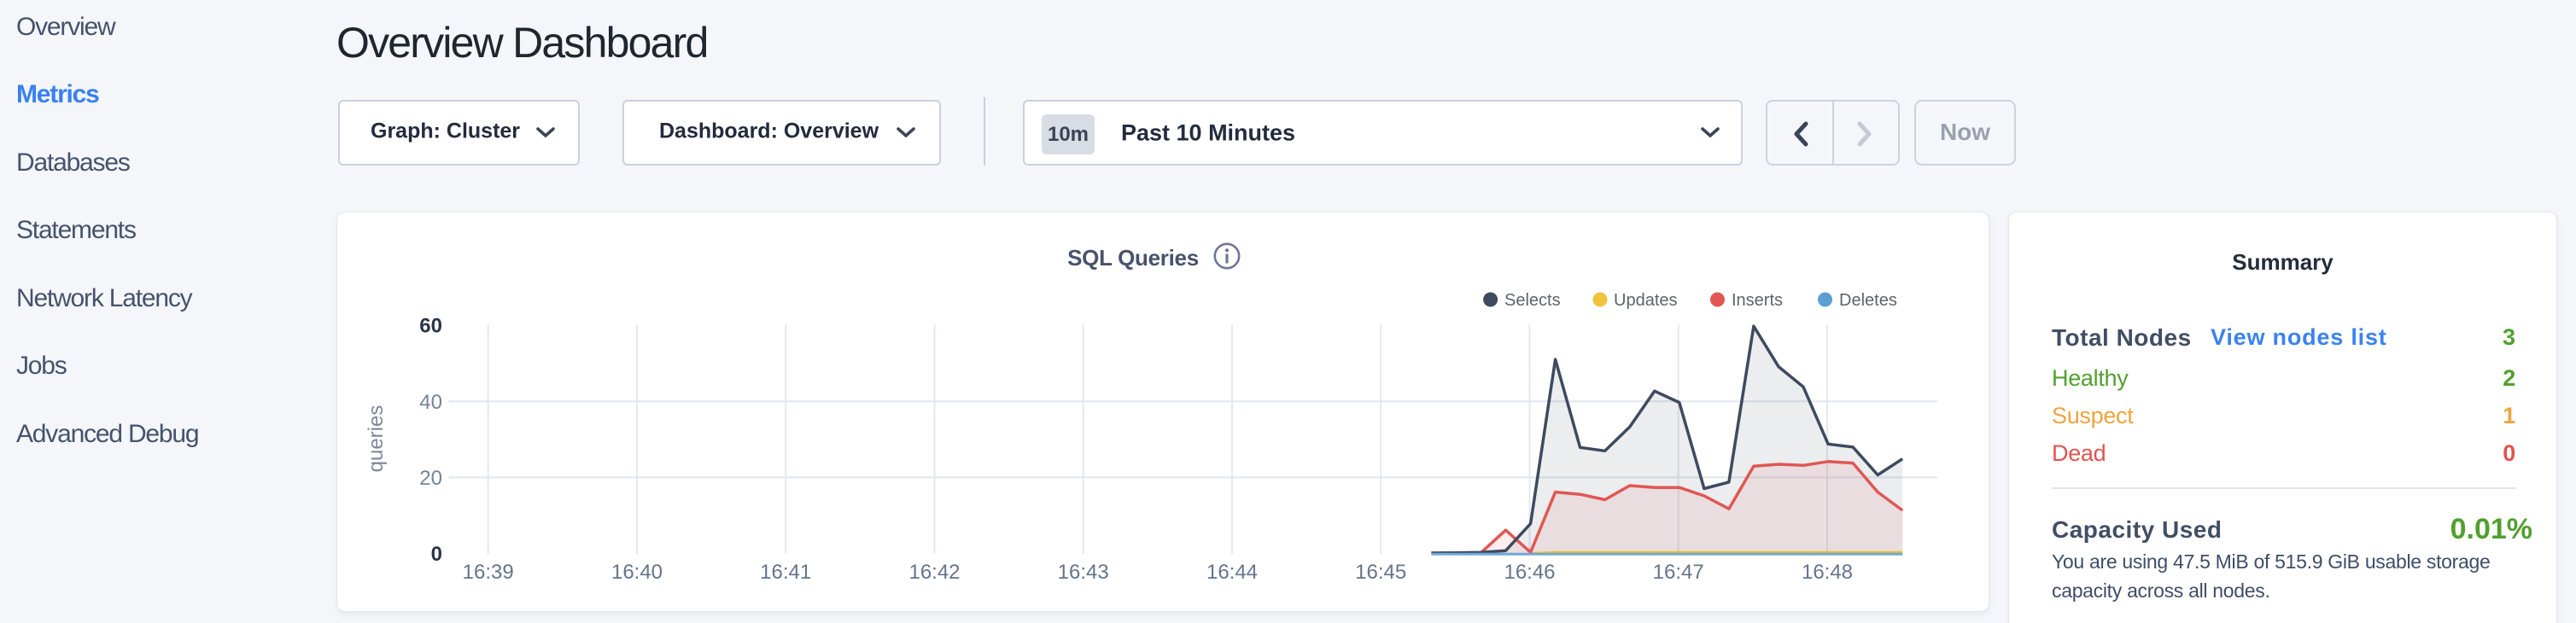 The image size is (2576, 623). Describe the element at coordinates (1646, 300) in the screenshot. I see `svg-text: Updates` at that location.